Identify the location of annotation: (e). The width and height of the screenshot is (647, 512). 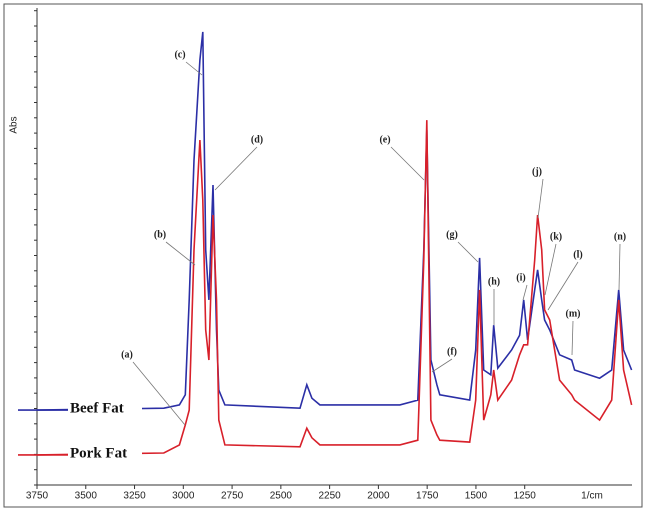
(384, 139).